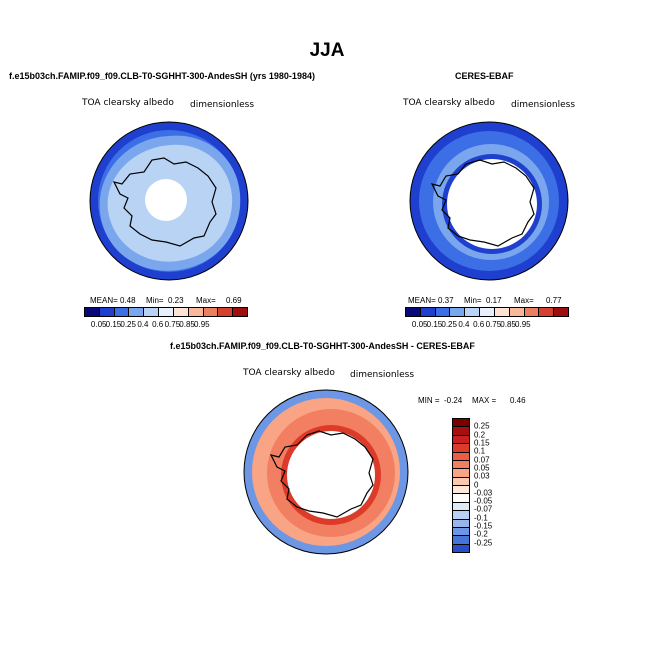  What do you see at coordinates (429, 400) in the screenshot?
I see `panel3-min-label: MIN =` at bounding box center [429, 400].